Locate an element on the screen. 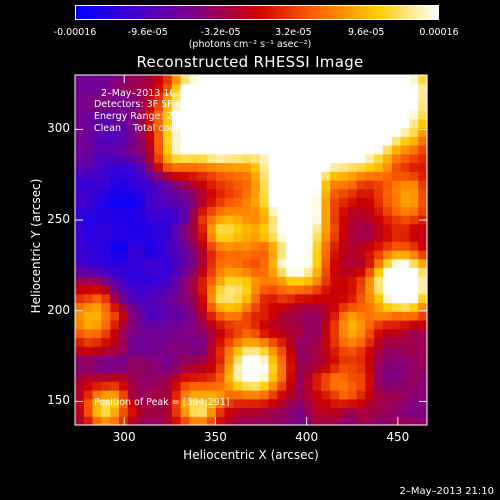  colorbar-tick-label: 0.00016 is located at coordinates (439, 32).